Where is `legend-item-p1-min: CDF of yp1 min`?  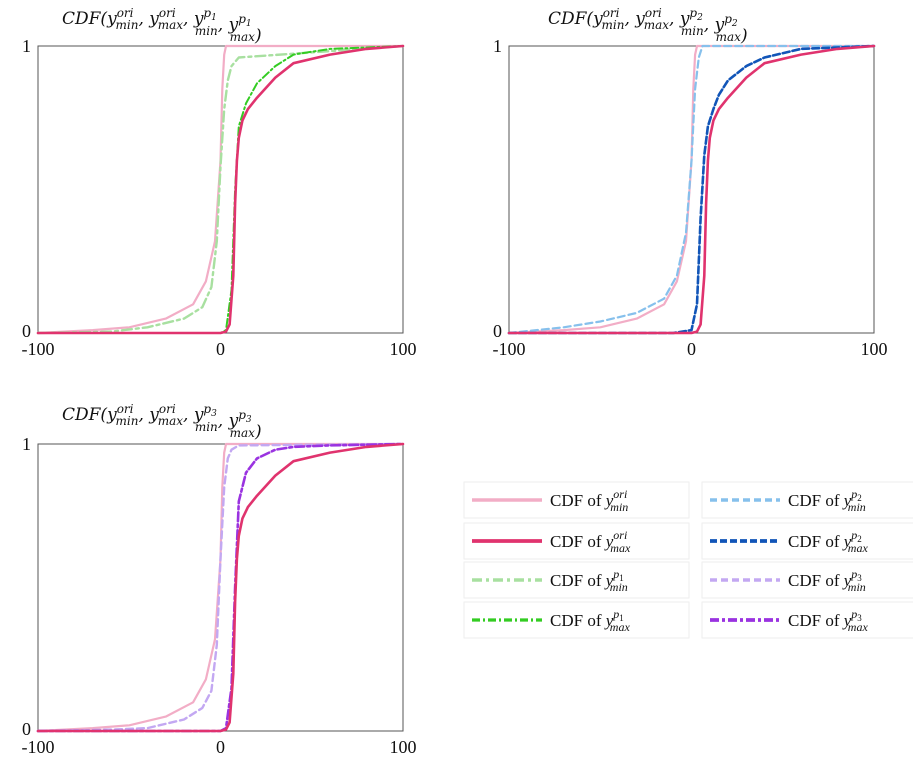 legend-item-p1-min: CDF of yp1 min is located at coordinates (576, 580).